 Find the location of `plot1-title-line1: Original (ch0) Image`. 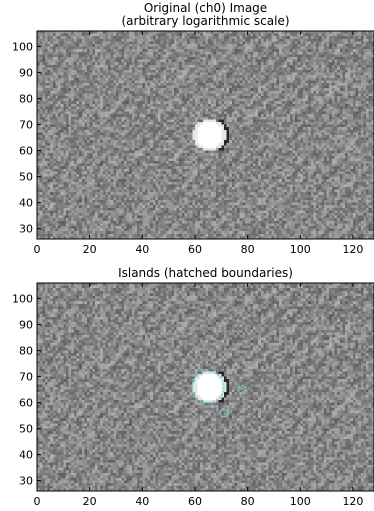

plot1-title-line1: Original (ch0) Image is located at coordinates (205, 8).